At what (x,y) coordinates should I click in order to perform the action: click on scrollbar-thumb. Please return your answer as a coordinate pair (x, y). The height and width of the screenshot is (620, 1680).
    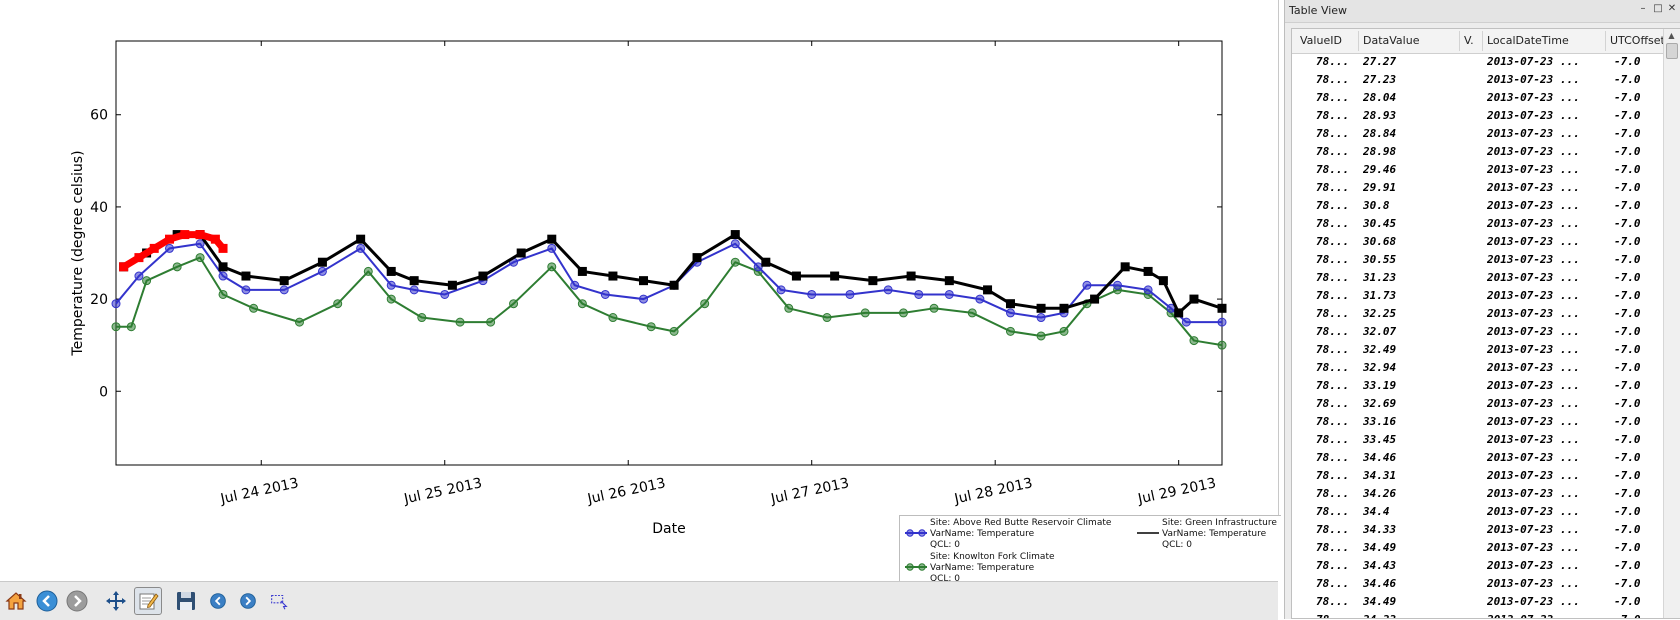
    Looking at the image, I should click on (1672, 51).